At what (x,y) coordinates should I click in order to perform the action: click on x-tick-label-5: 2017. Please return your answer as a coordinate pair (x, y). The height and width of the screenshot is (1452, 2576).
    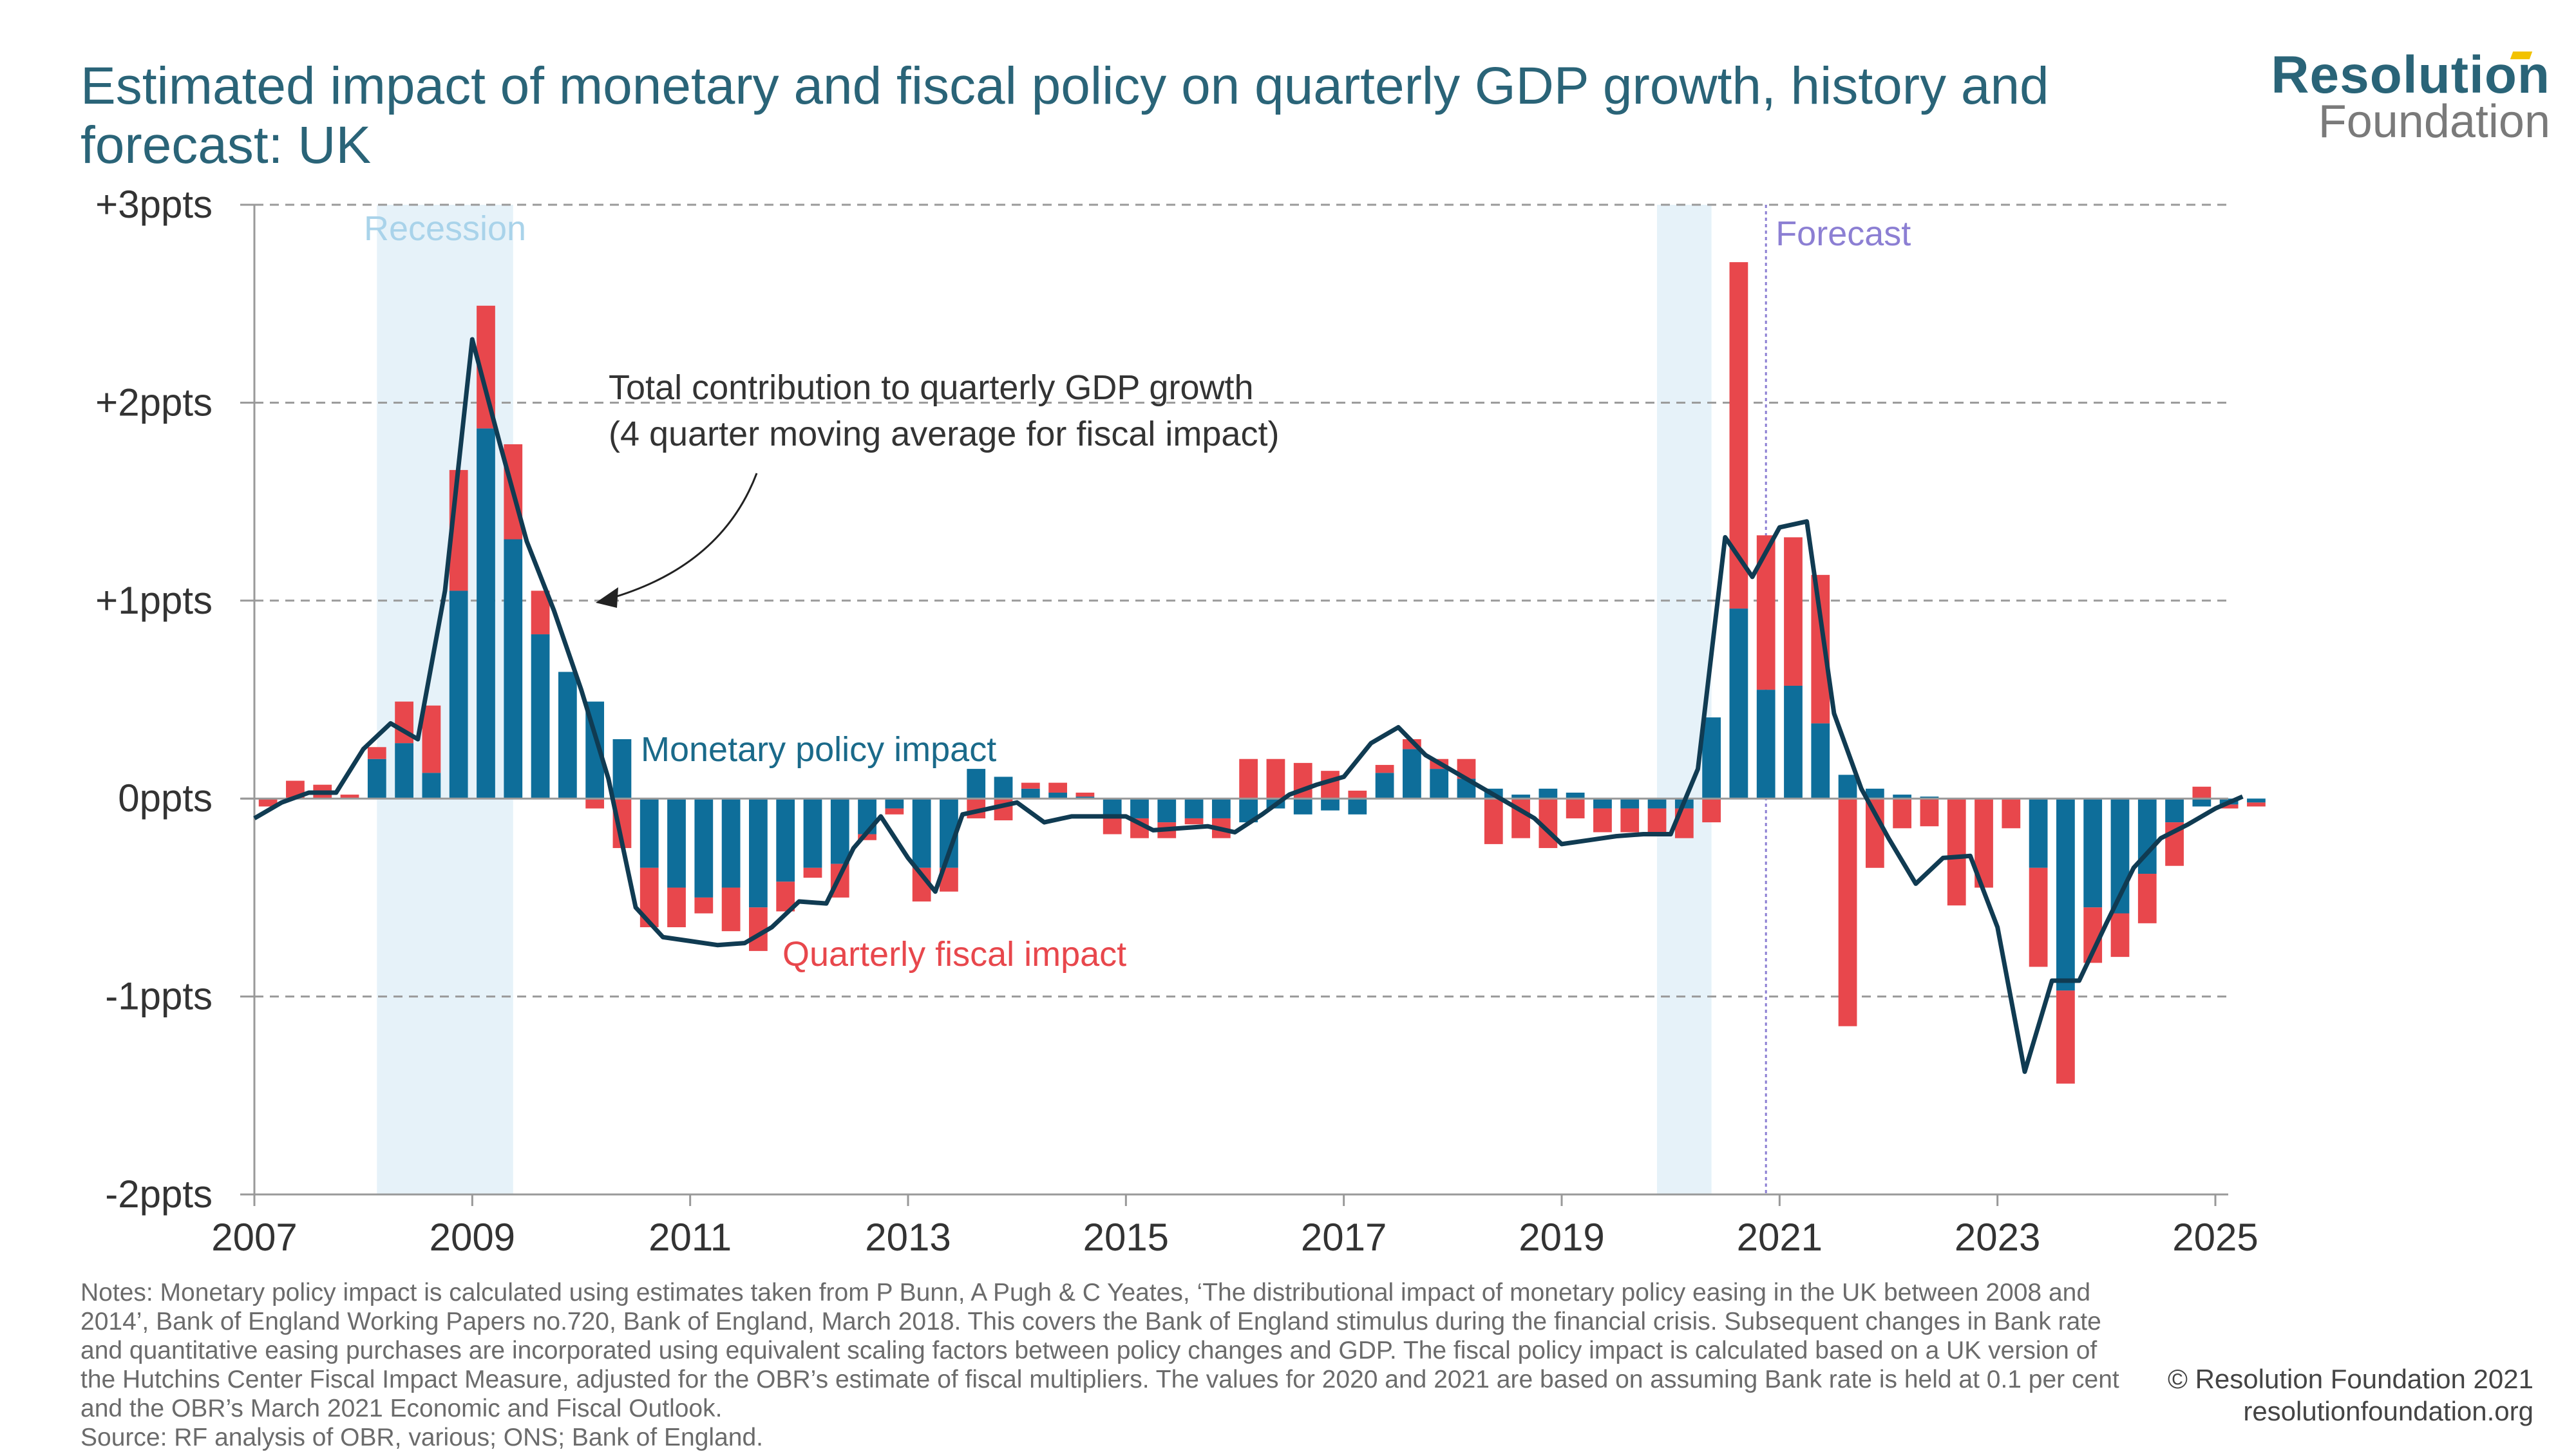
    Looking at the image, I should click on (1344, 1237).